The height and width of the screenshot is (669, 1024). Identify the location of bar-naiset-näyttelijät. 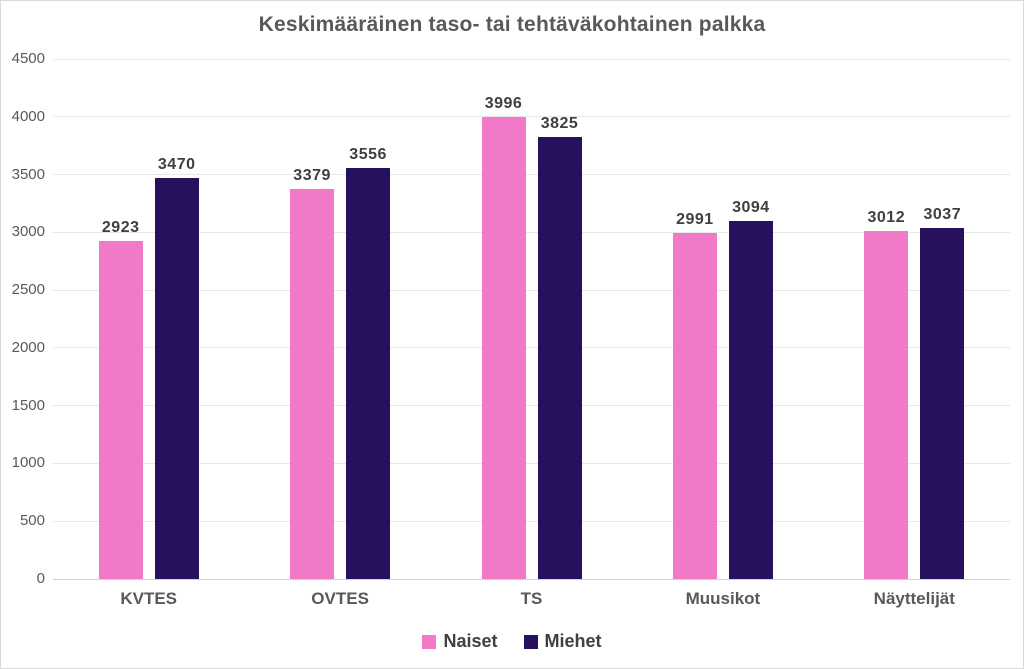
(886, 404).